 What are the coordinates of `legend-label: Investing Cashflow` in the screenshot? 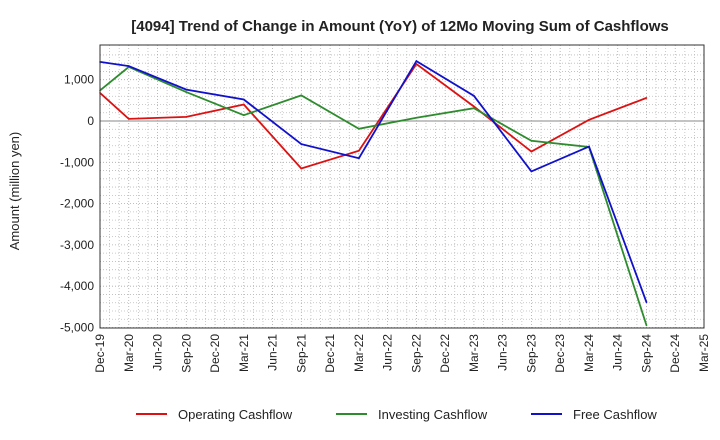 It's located at (433, 414).